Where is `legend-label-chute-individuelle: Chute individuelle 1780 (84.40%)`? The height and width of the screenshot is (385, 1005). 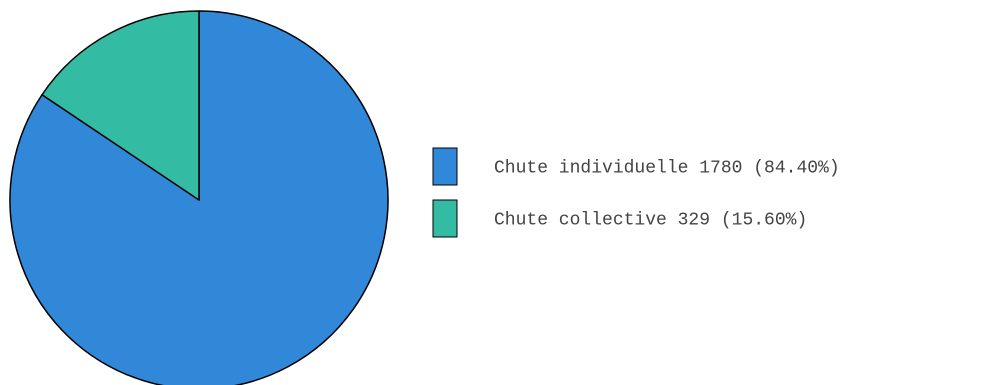 legend-label-chute-individuelle: Chute individuelle 1780 (84.40%) is located at coordinates (667, 169).